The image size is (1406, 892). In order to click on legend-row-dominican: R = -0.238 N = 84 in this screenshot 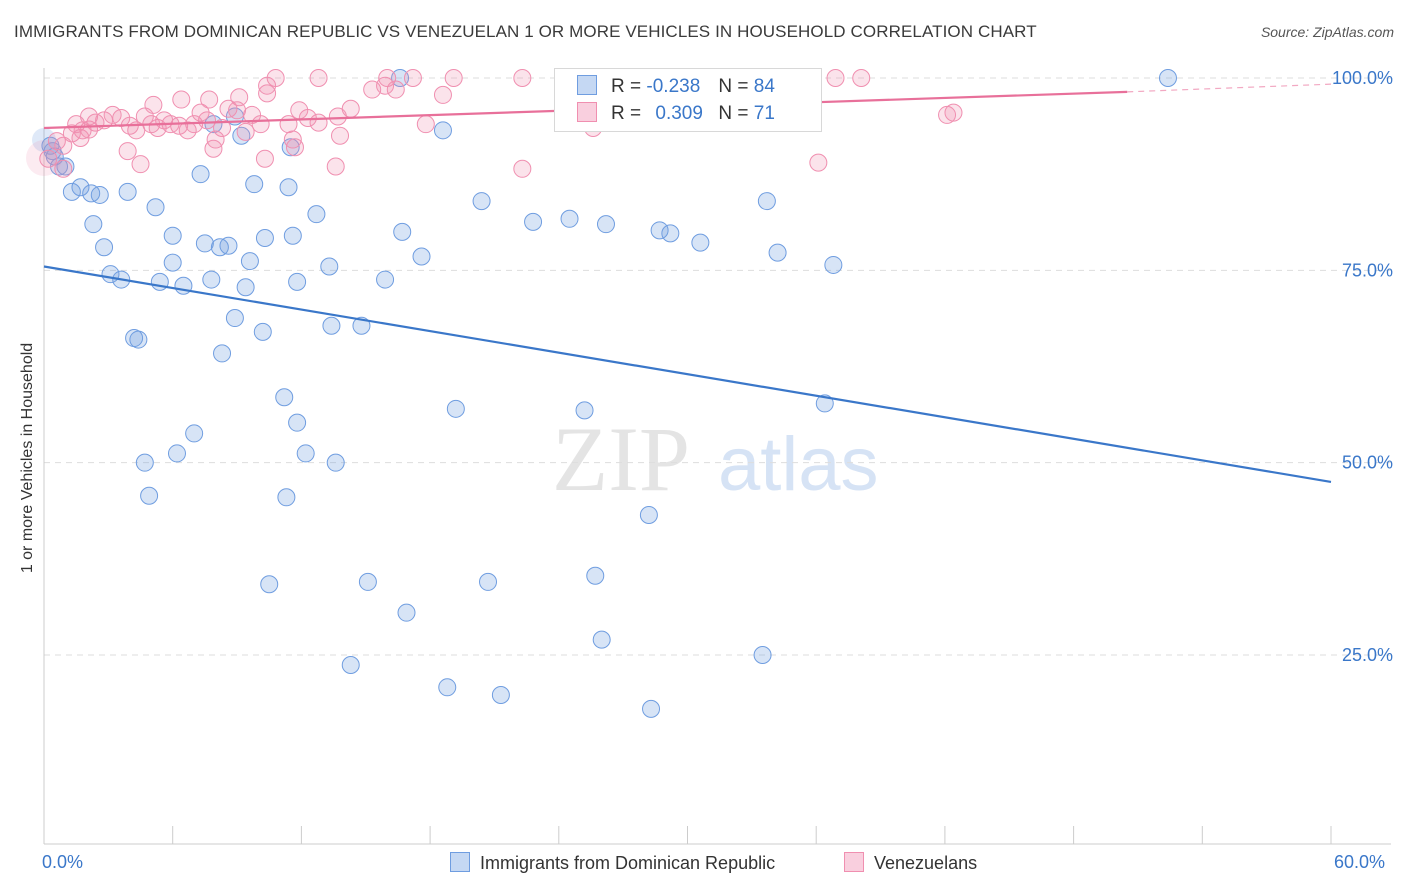, I will do `click(676, 87)`.